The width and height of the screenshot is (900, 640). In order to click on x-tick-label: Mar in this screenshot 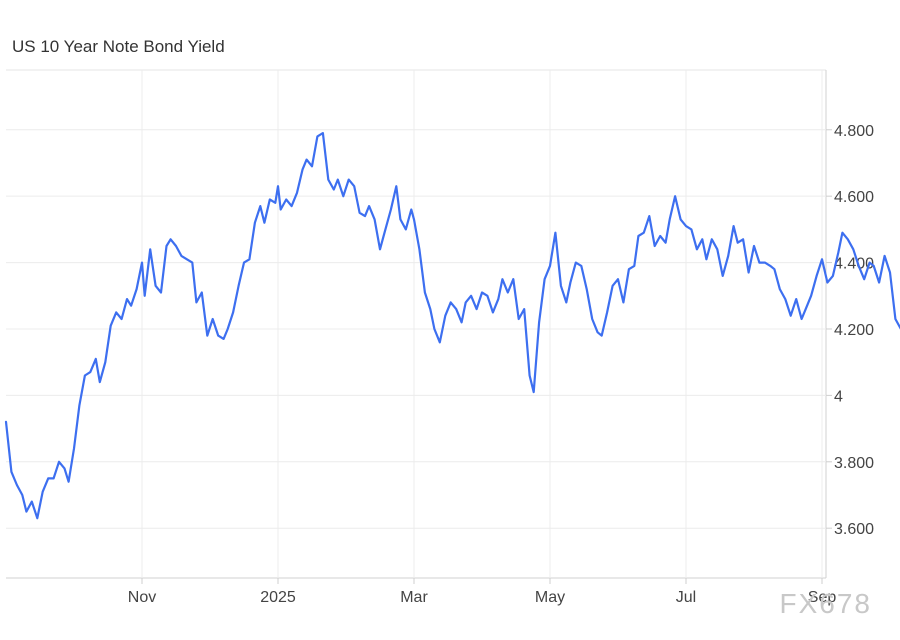, I will do `click(414, 597)`.